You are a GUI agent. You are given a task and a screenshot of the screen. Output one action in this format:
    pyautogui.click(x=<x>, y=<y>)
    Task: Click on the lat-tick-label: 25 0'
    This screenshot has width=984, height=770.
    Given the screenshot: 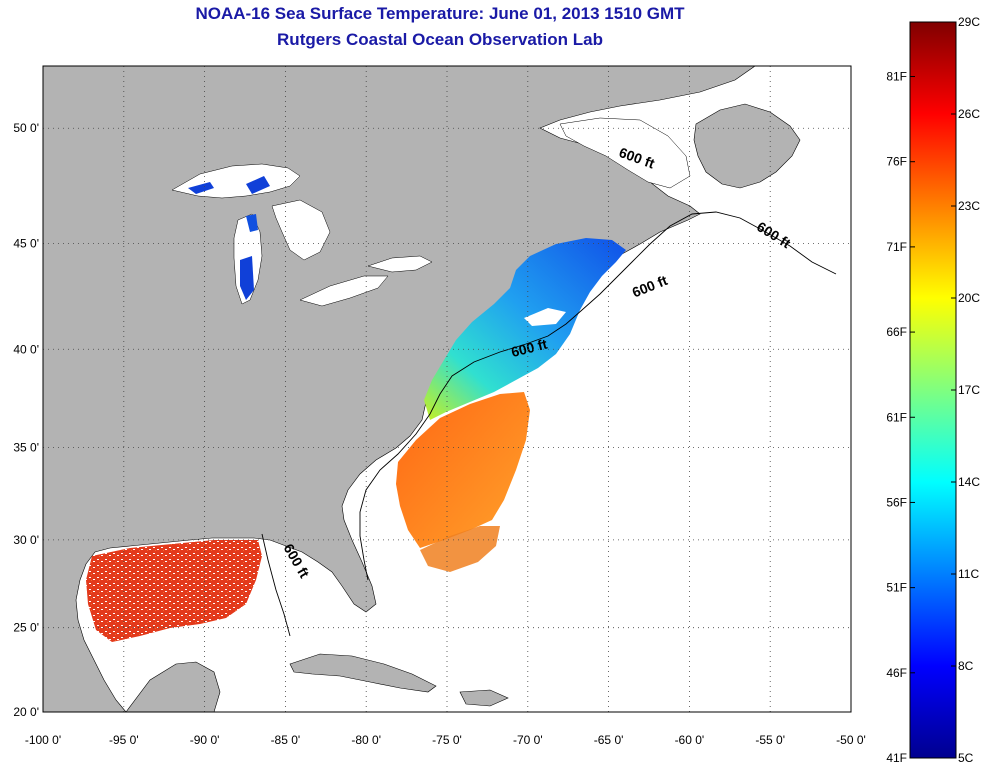 What is the action you would take?
    pyautogui.click(x=26, y=628)
    